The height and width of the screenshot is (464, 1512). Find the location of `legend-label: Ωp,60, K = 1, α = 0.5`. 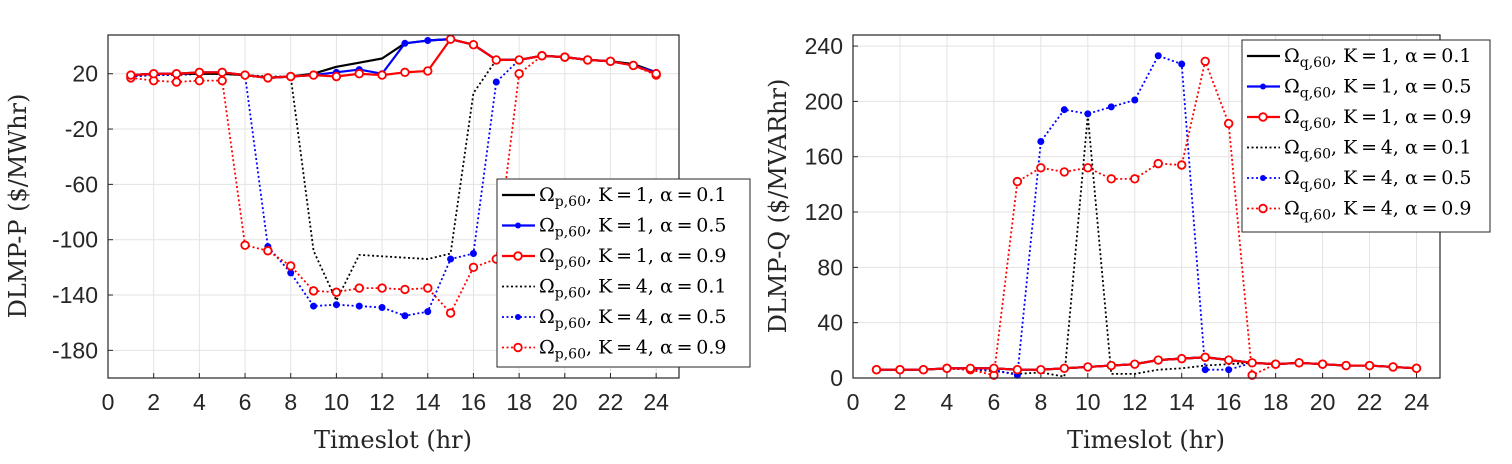

legend-label: Ωp,60, K = 1, α = 0.5 is located at coordinates (633, 228).